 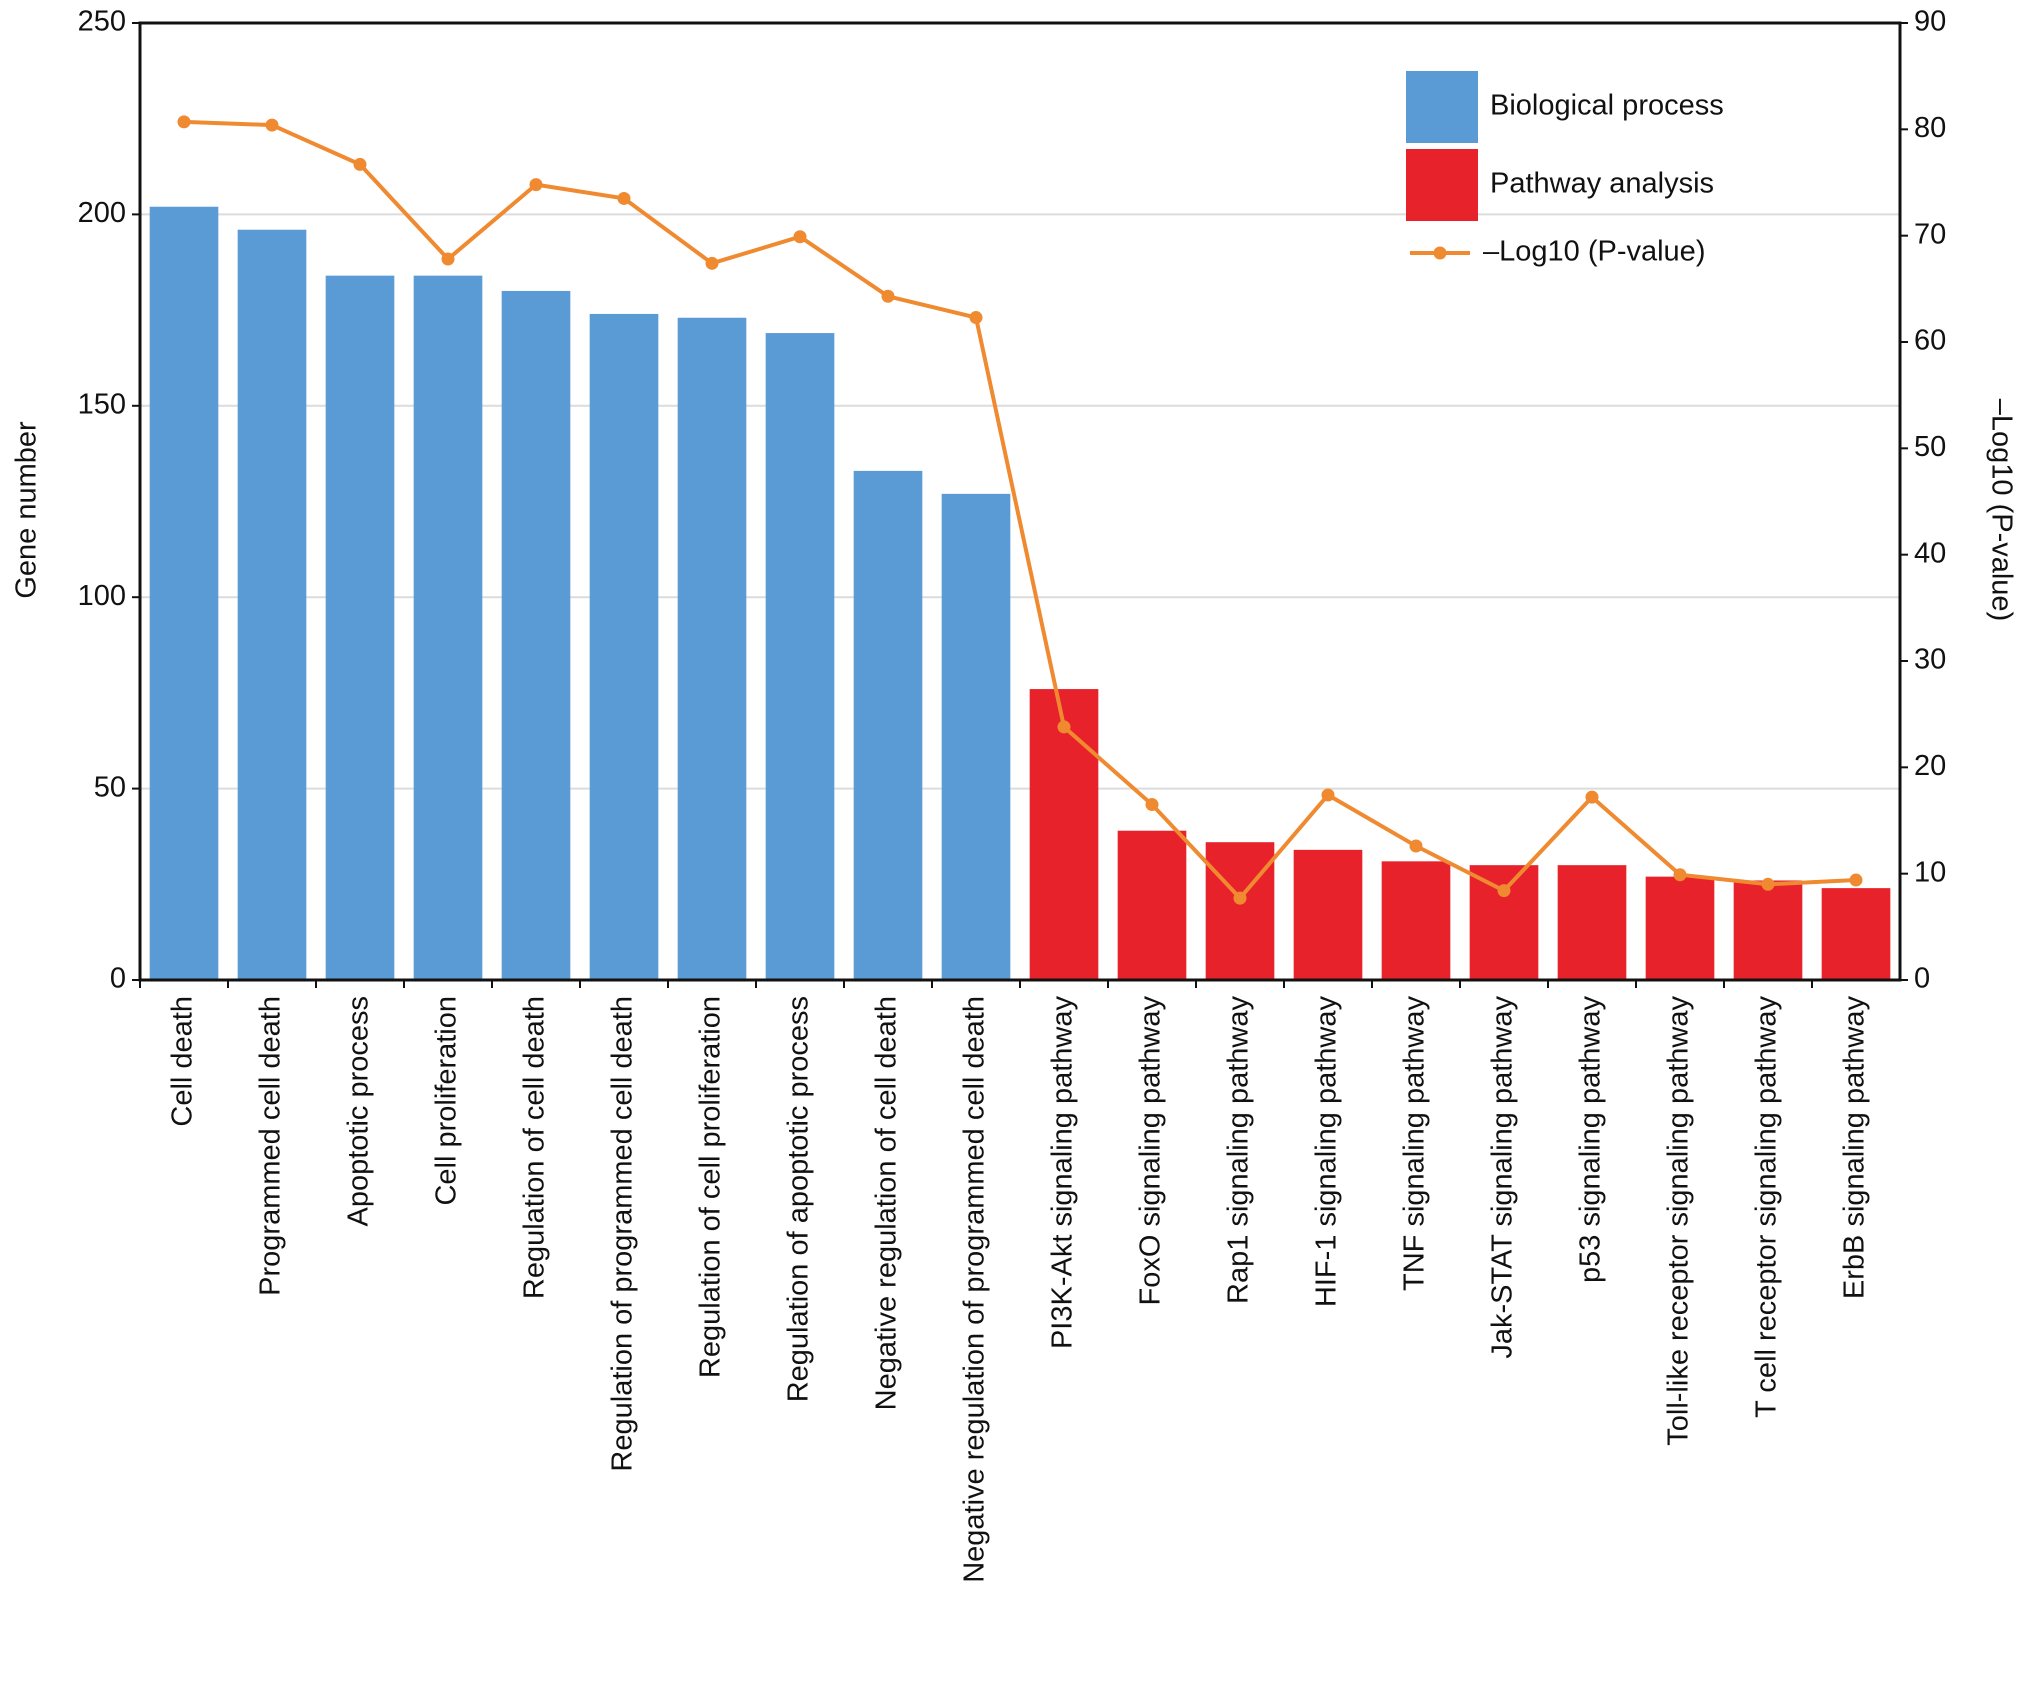 What do you see at coordinates (1591, 1139) in the screenshot?
I see `x-tick-label: p53 signaling pathway` at bounding box center [1591, 1139].